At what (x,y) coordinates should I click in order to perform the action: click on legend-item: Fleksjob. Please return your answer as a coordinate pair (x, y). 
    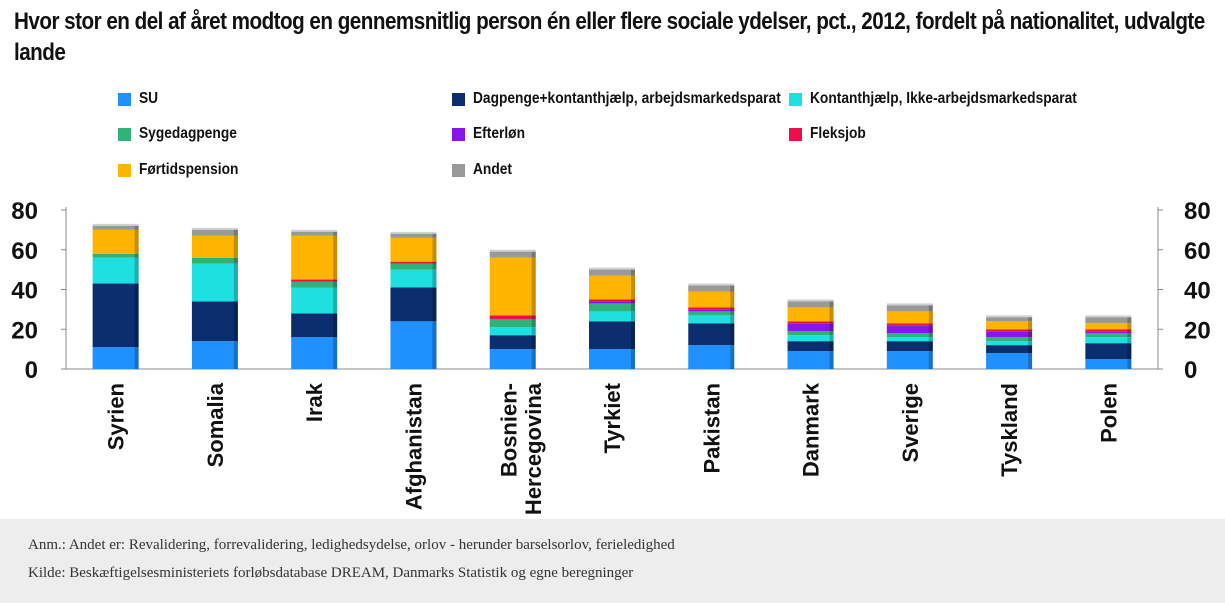
    Looking at the image, I should click on (832, 134).